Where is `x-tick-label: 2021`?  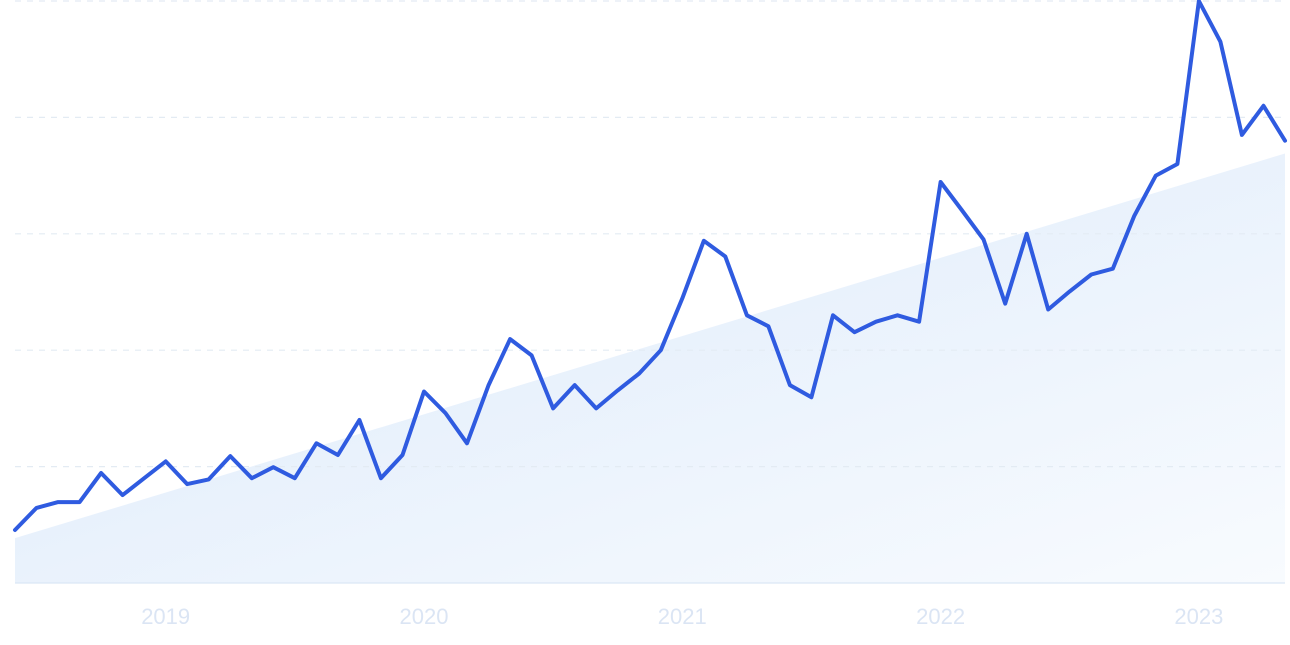 x-tick-label: 2021 is located at coordinates (682, 616).